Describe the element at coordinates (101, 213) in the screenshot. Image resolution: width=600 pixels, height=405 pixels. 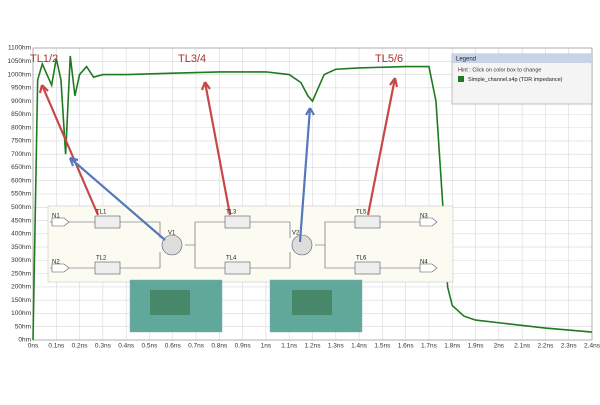
I see `schematic-label: TL1` at that location.